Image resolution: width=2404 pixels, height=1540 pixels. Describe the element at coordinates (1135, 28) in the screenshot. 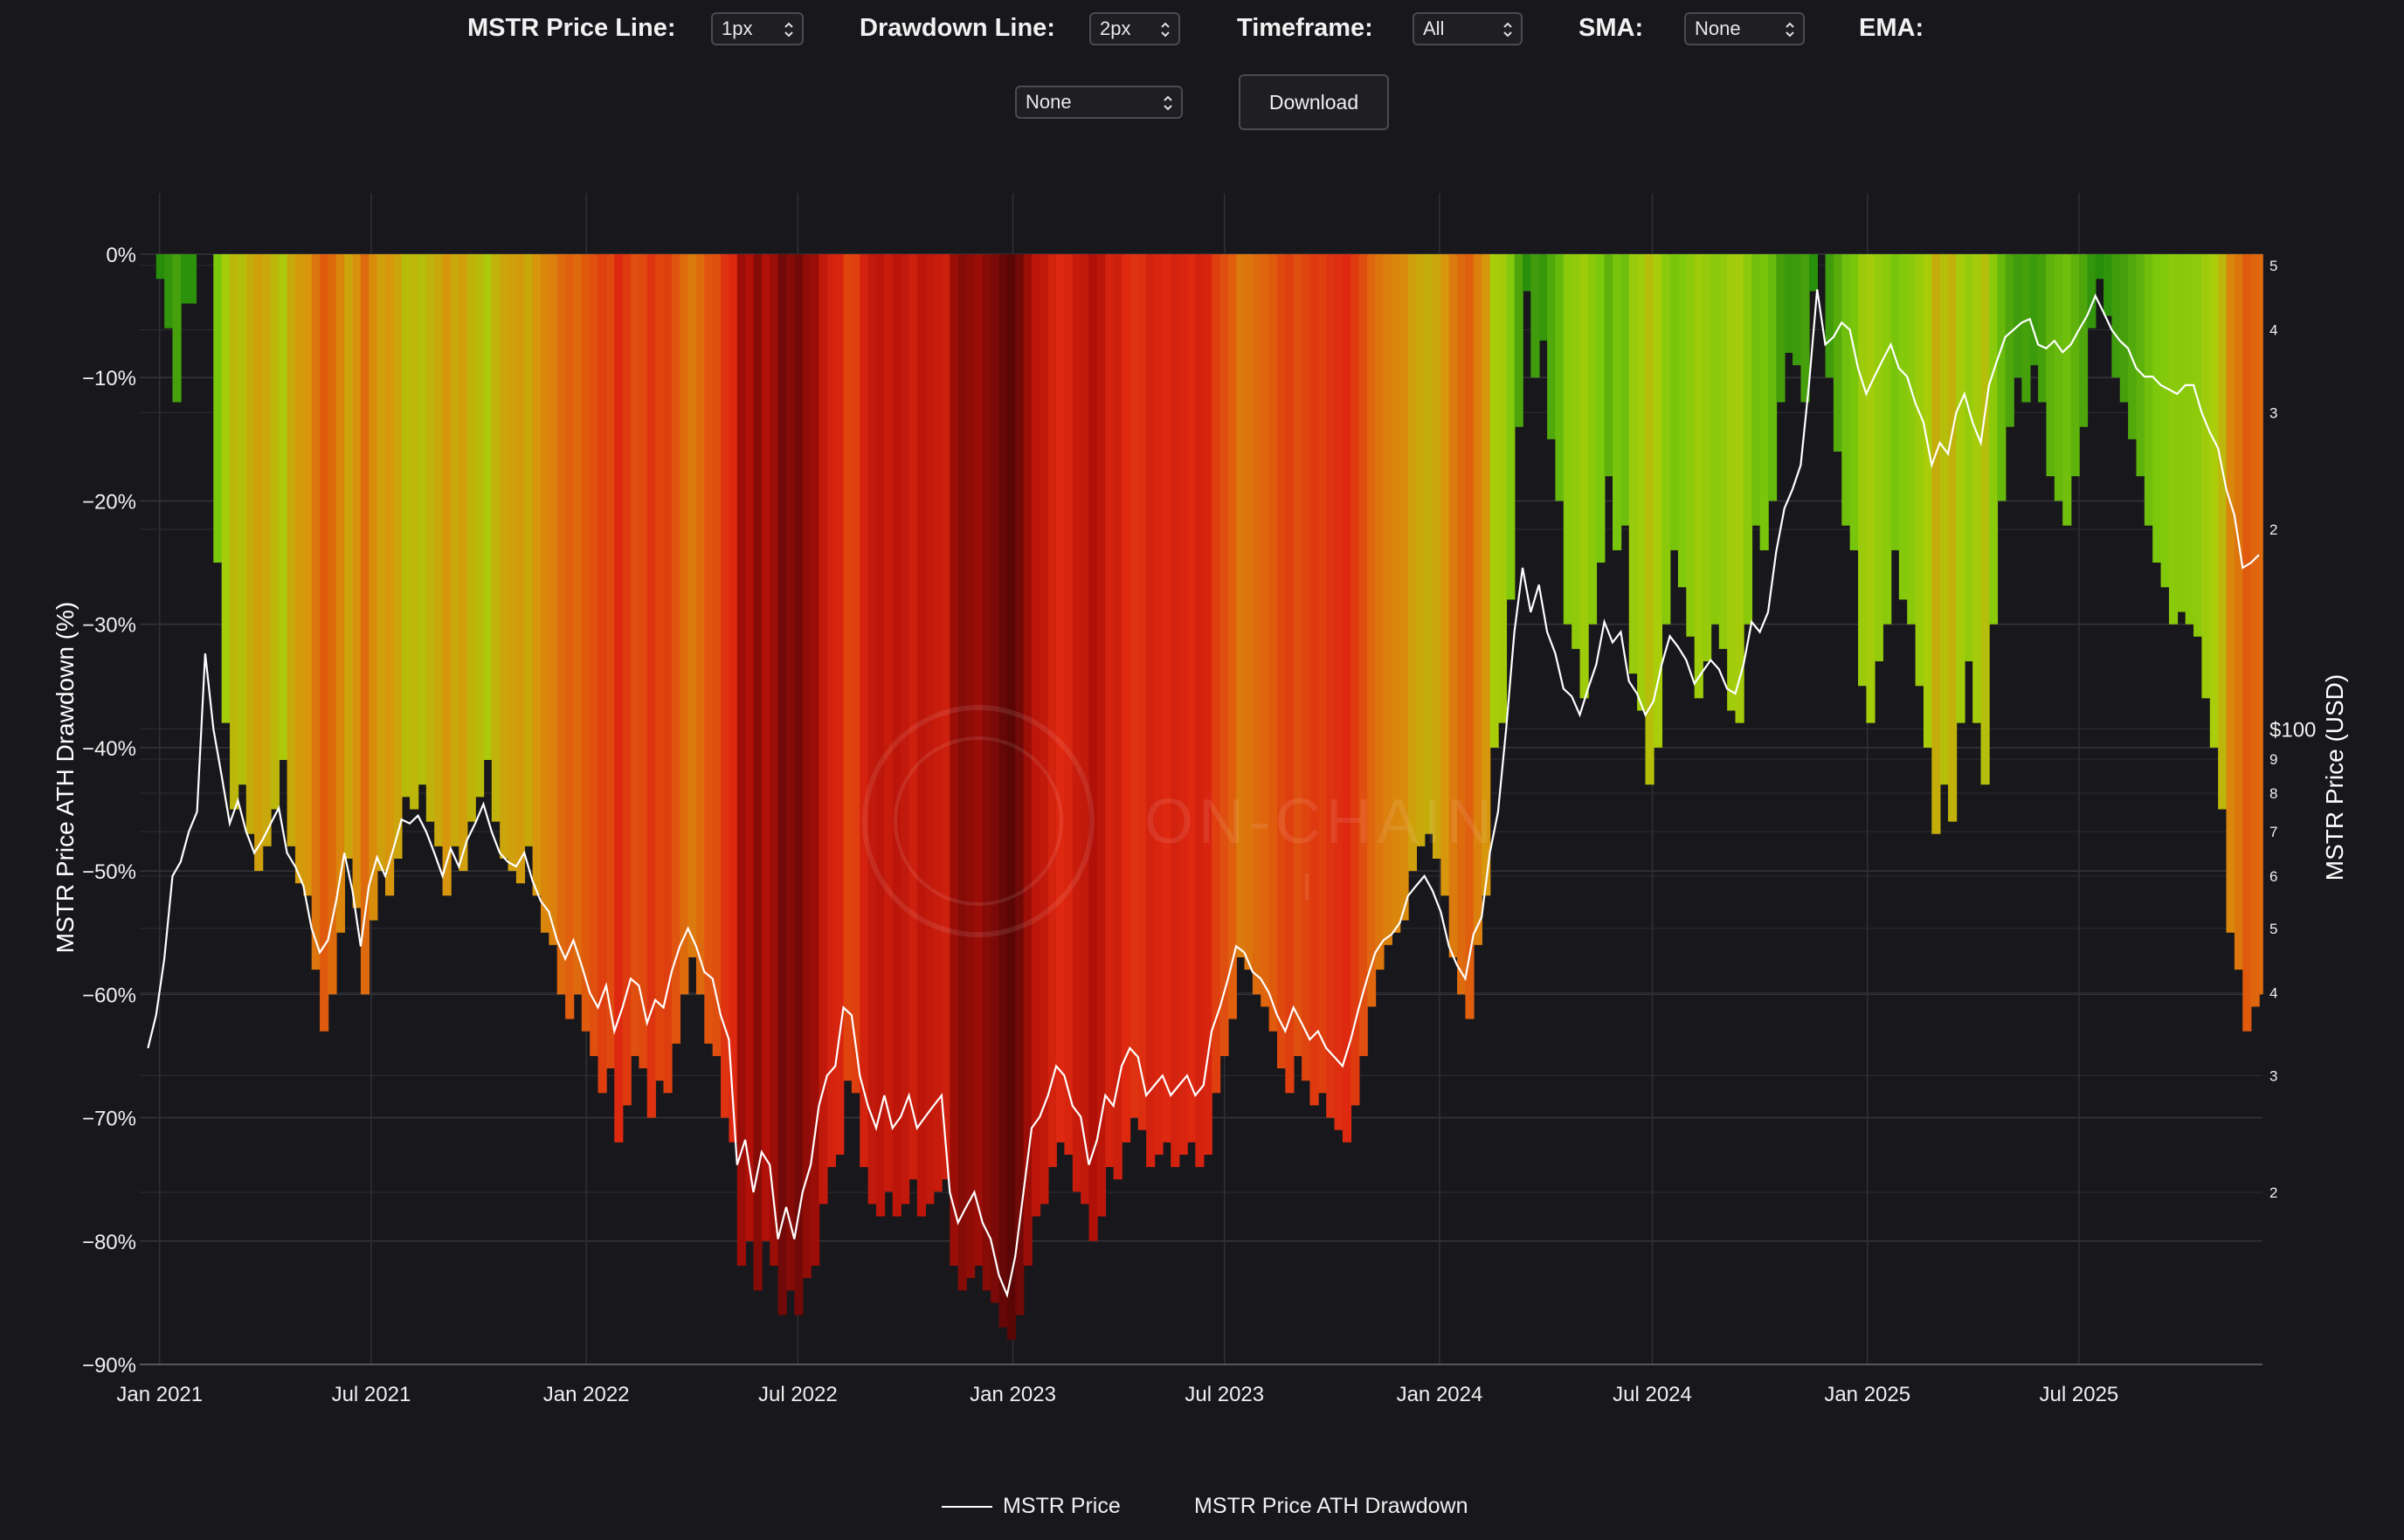

I see `drawdown-line-select: 2px` at that location.